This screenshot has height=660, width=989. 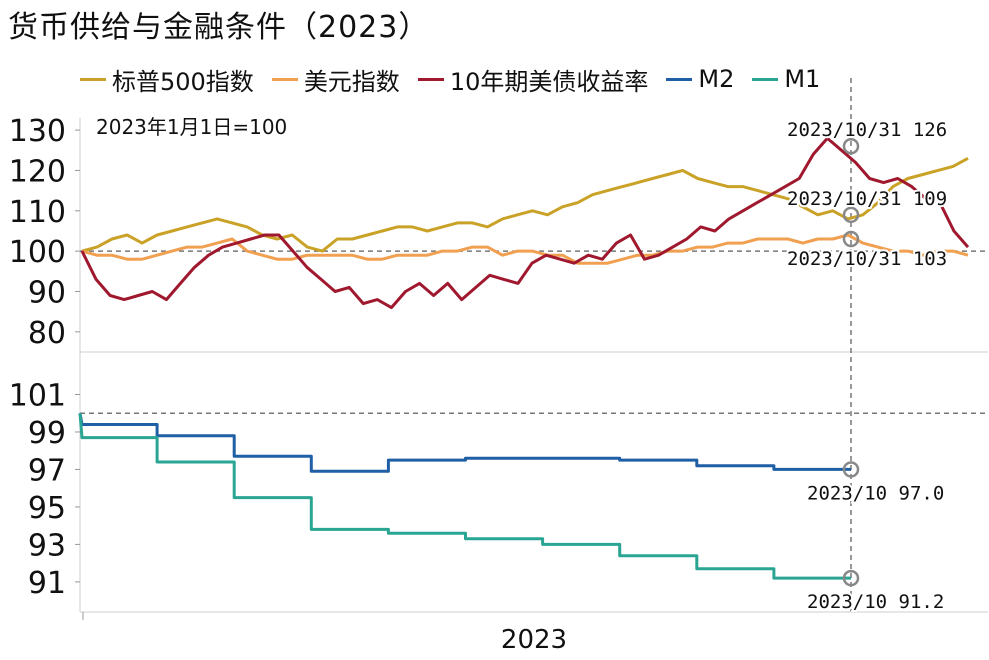 I want to click on legend-item-ust10y: 10年期美债收益率, so click(x=533, y=79).